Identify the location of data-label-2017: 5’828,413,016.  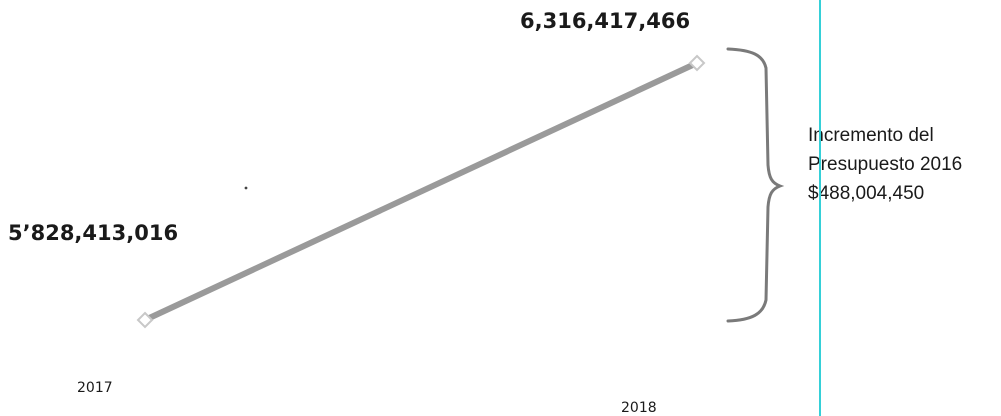
(93, 233).